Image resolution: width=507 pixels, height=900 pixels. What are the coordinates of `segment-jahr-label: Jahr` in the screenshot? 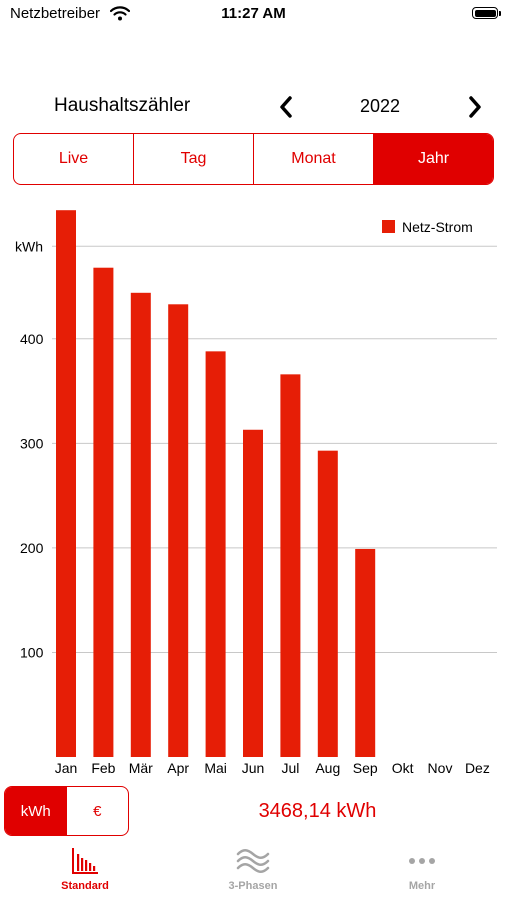 It's located at (433, 158).